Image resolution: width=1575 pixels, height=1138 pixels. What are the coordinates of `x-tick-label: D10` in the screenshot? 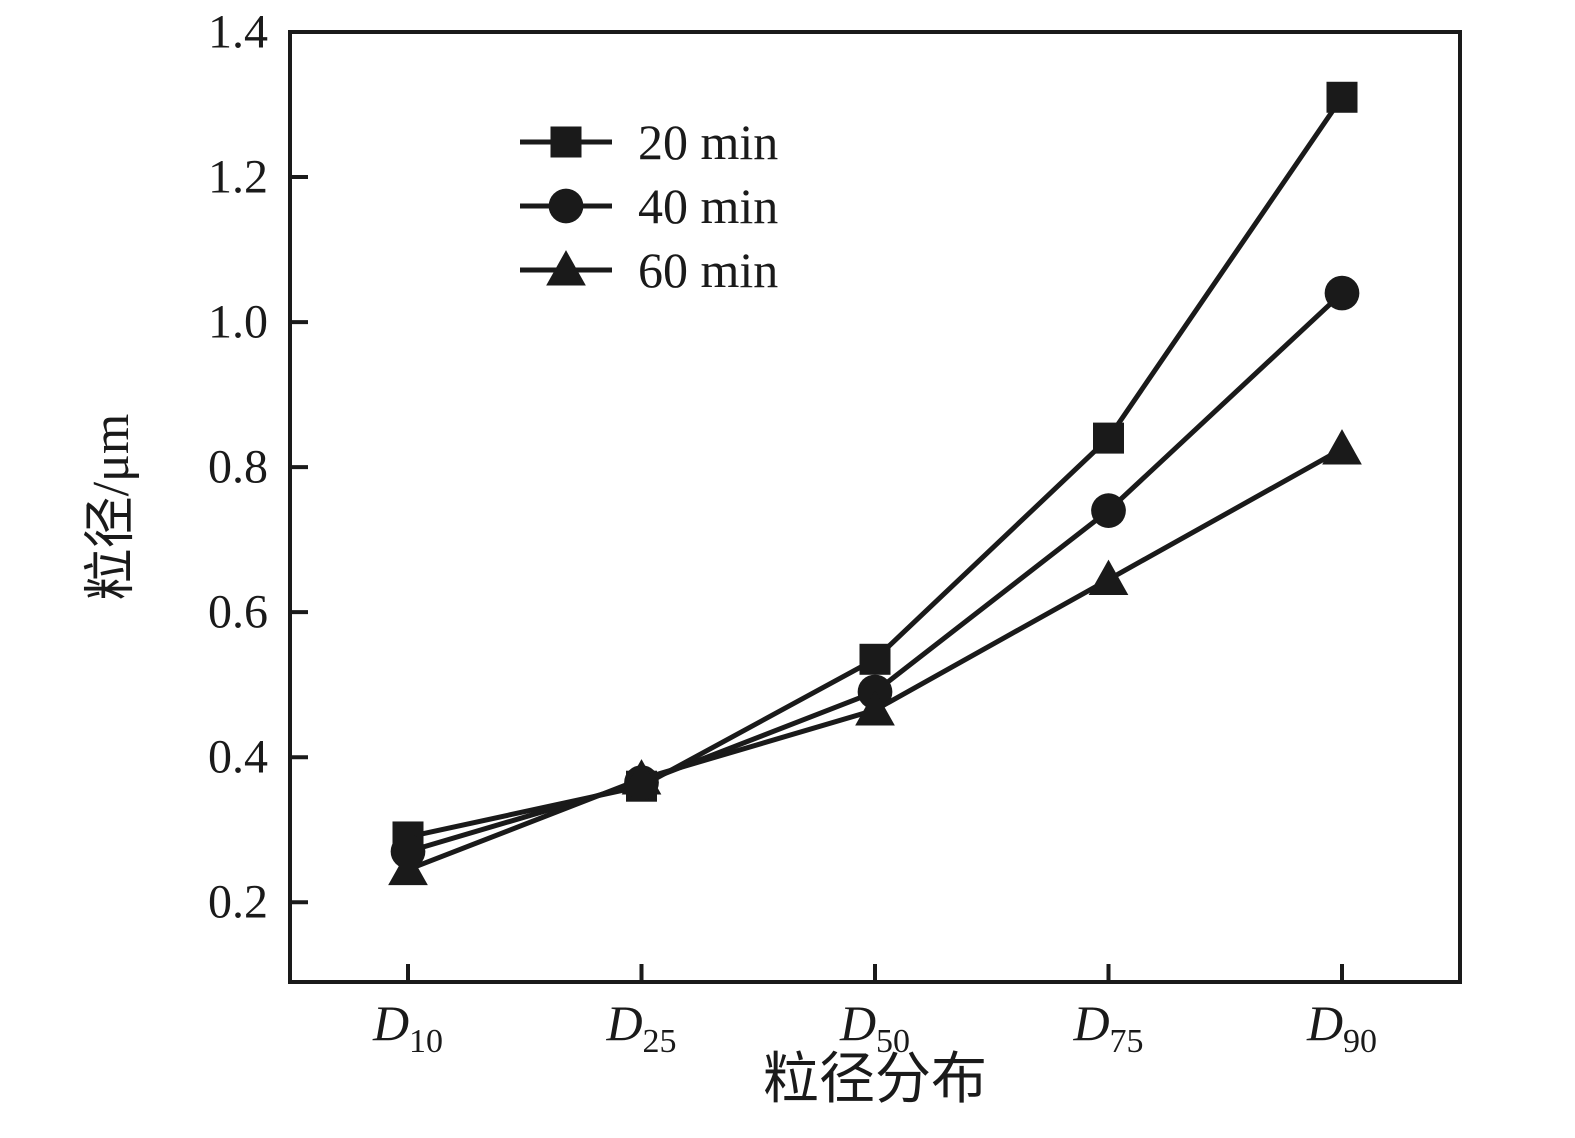 It's located at (407, 1027).